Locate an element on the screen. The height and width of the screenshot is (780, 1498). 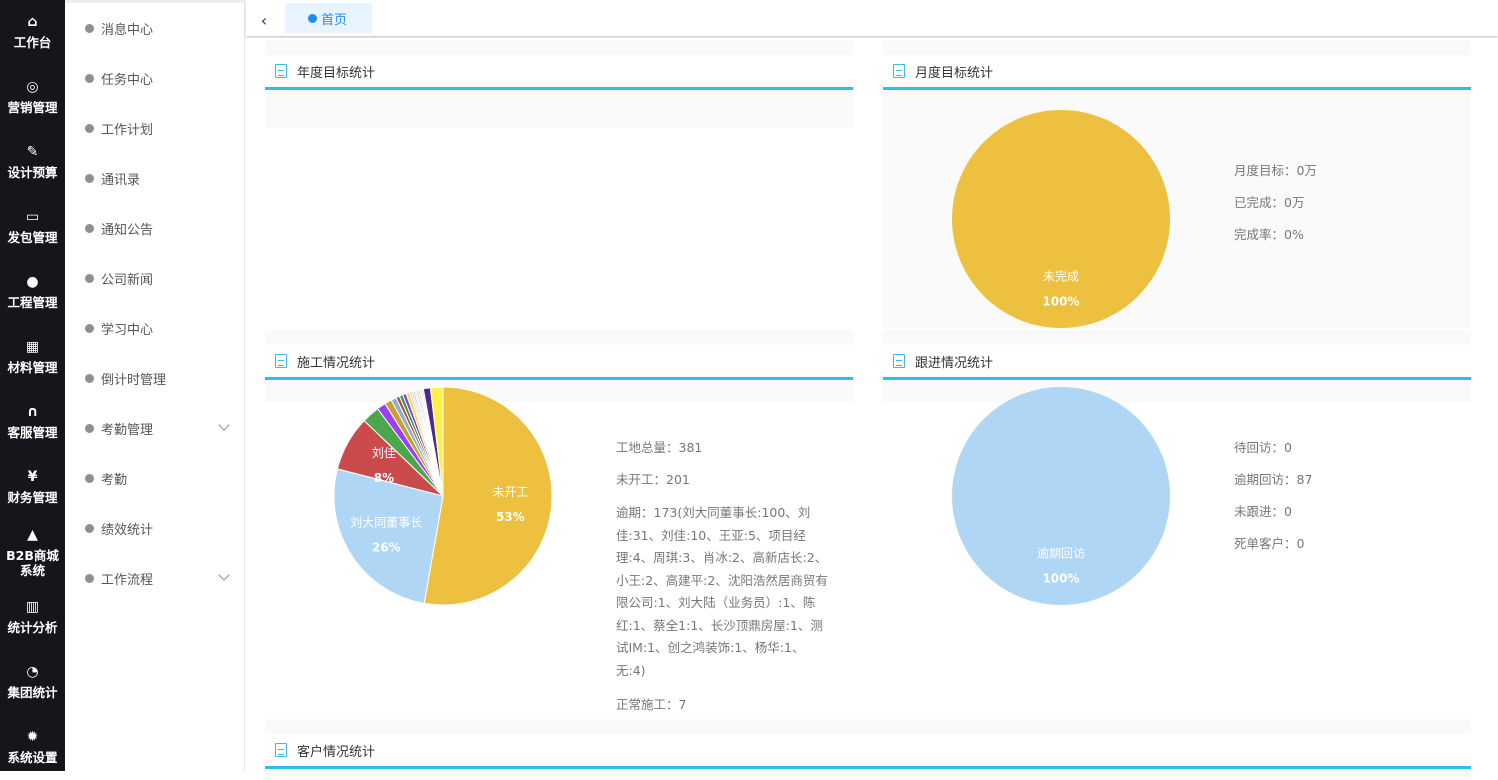
slice-name: 刘大同董事长 is located at coordinates (386, 523).